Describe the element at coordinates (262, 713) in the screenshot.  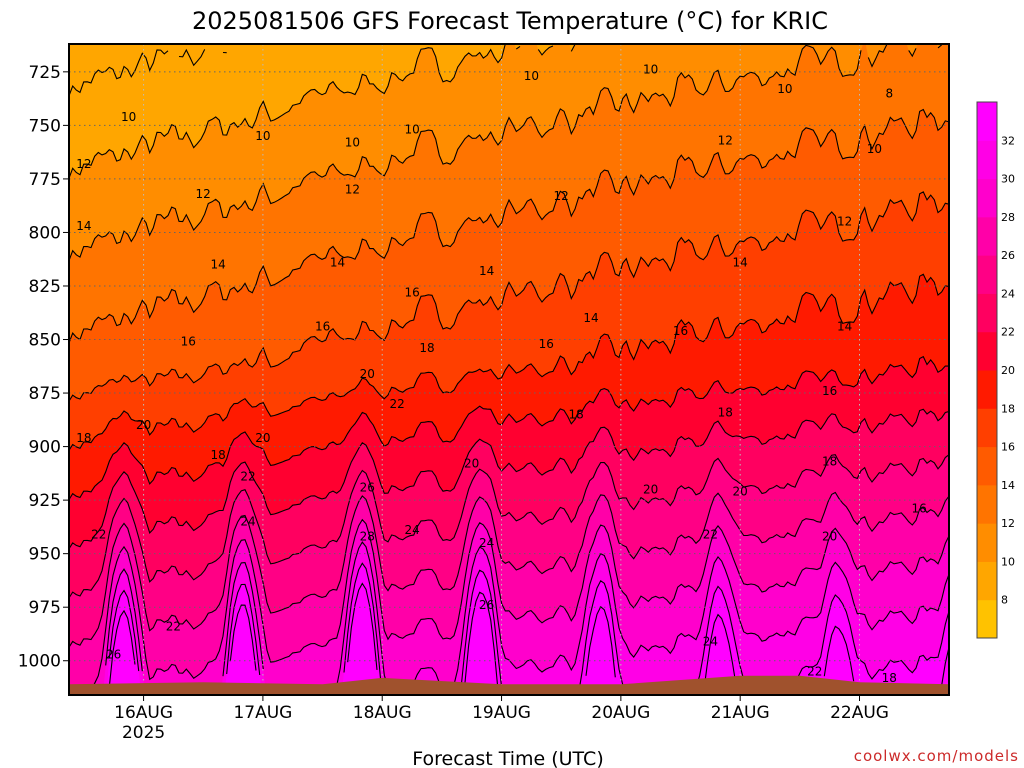
I see `x-tick-label: 17AUG` at that location.